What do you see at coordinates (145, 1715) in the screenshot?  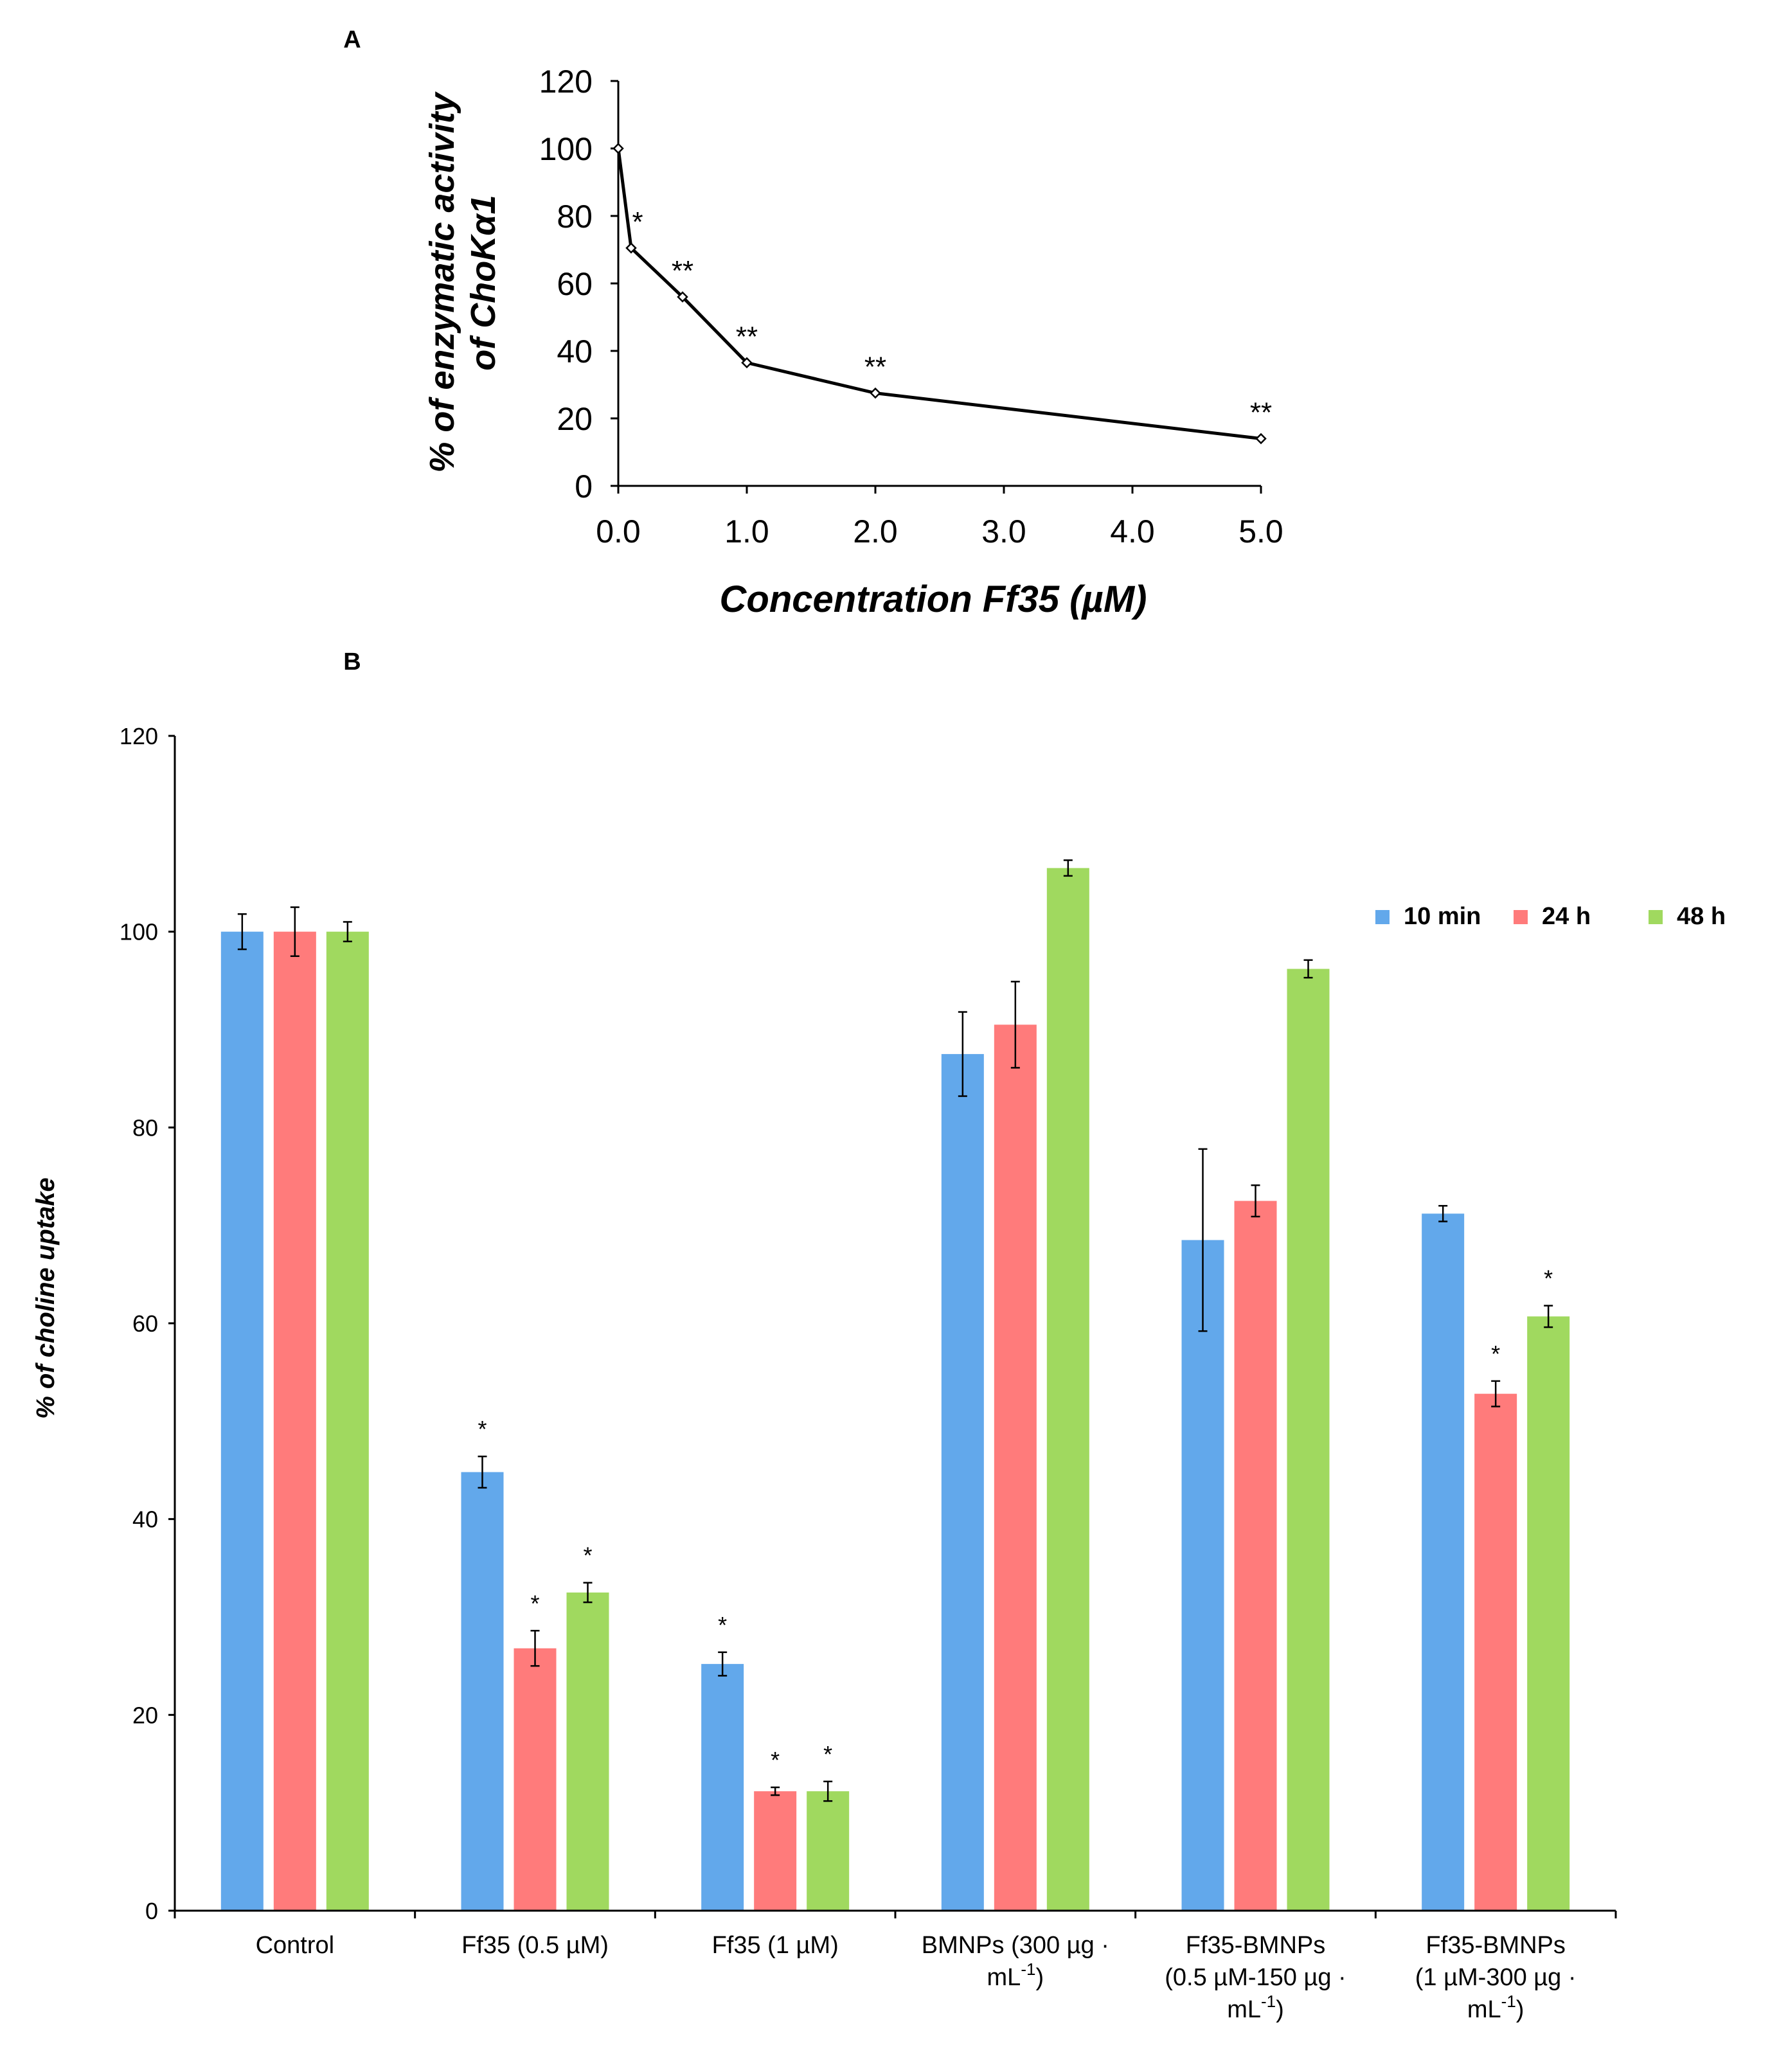 I see `panel-b-y-tick-label: 20` at bounding box center [145, 1715].